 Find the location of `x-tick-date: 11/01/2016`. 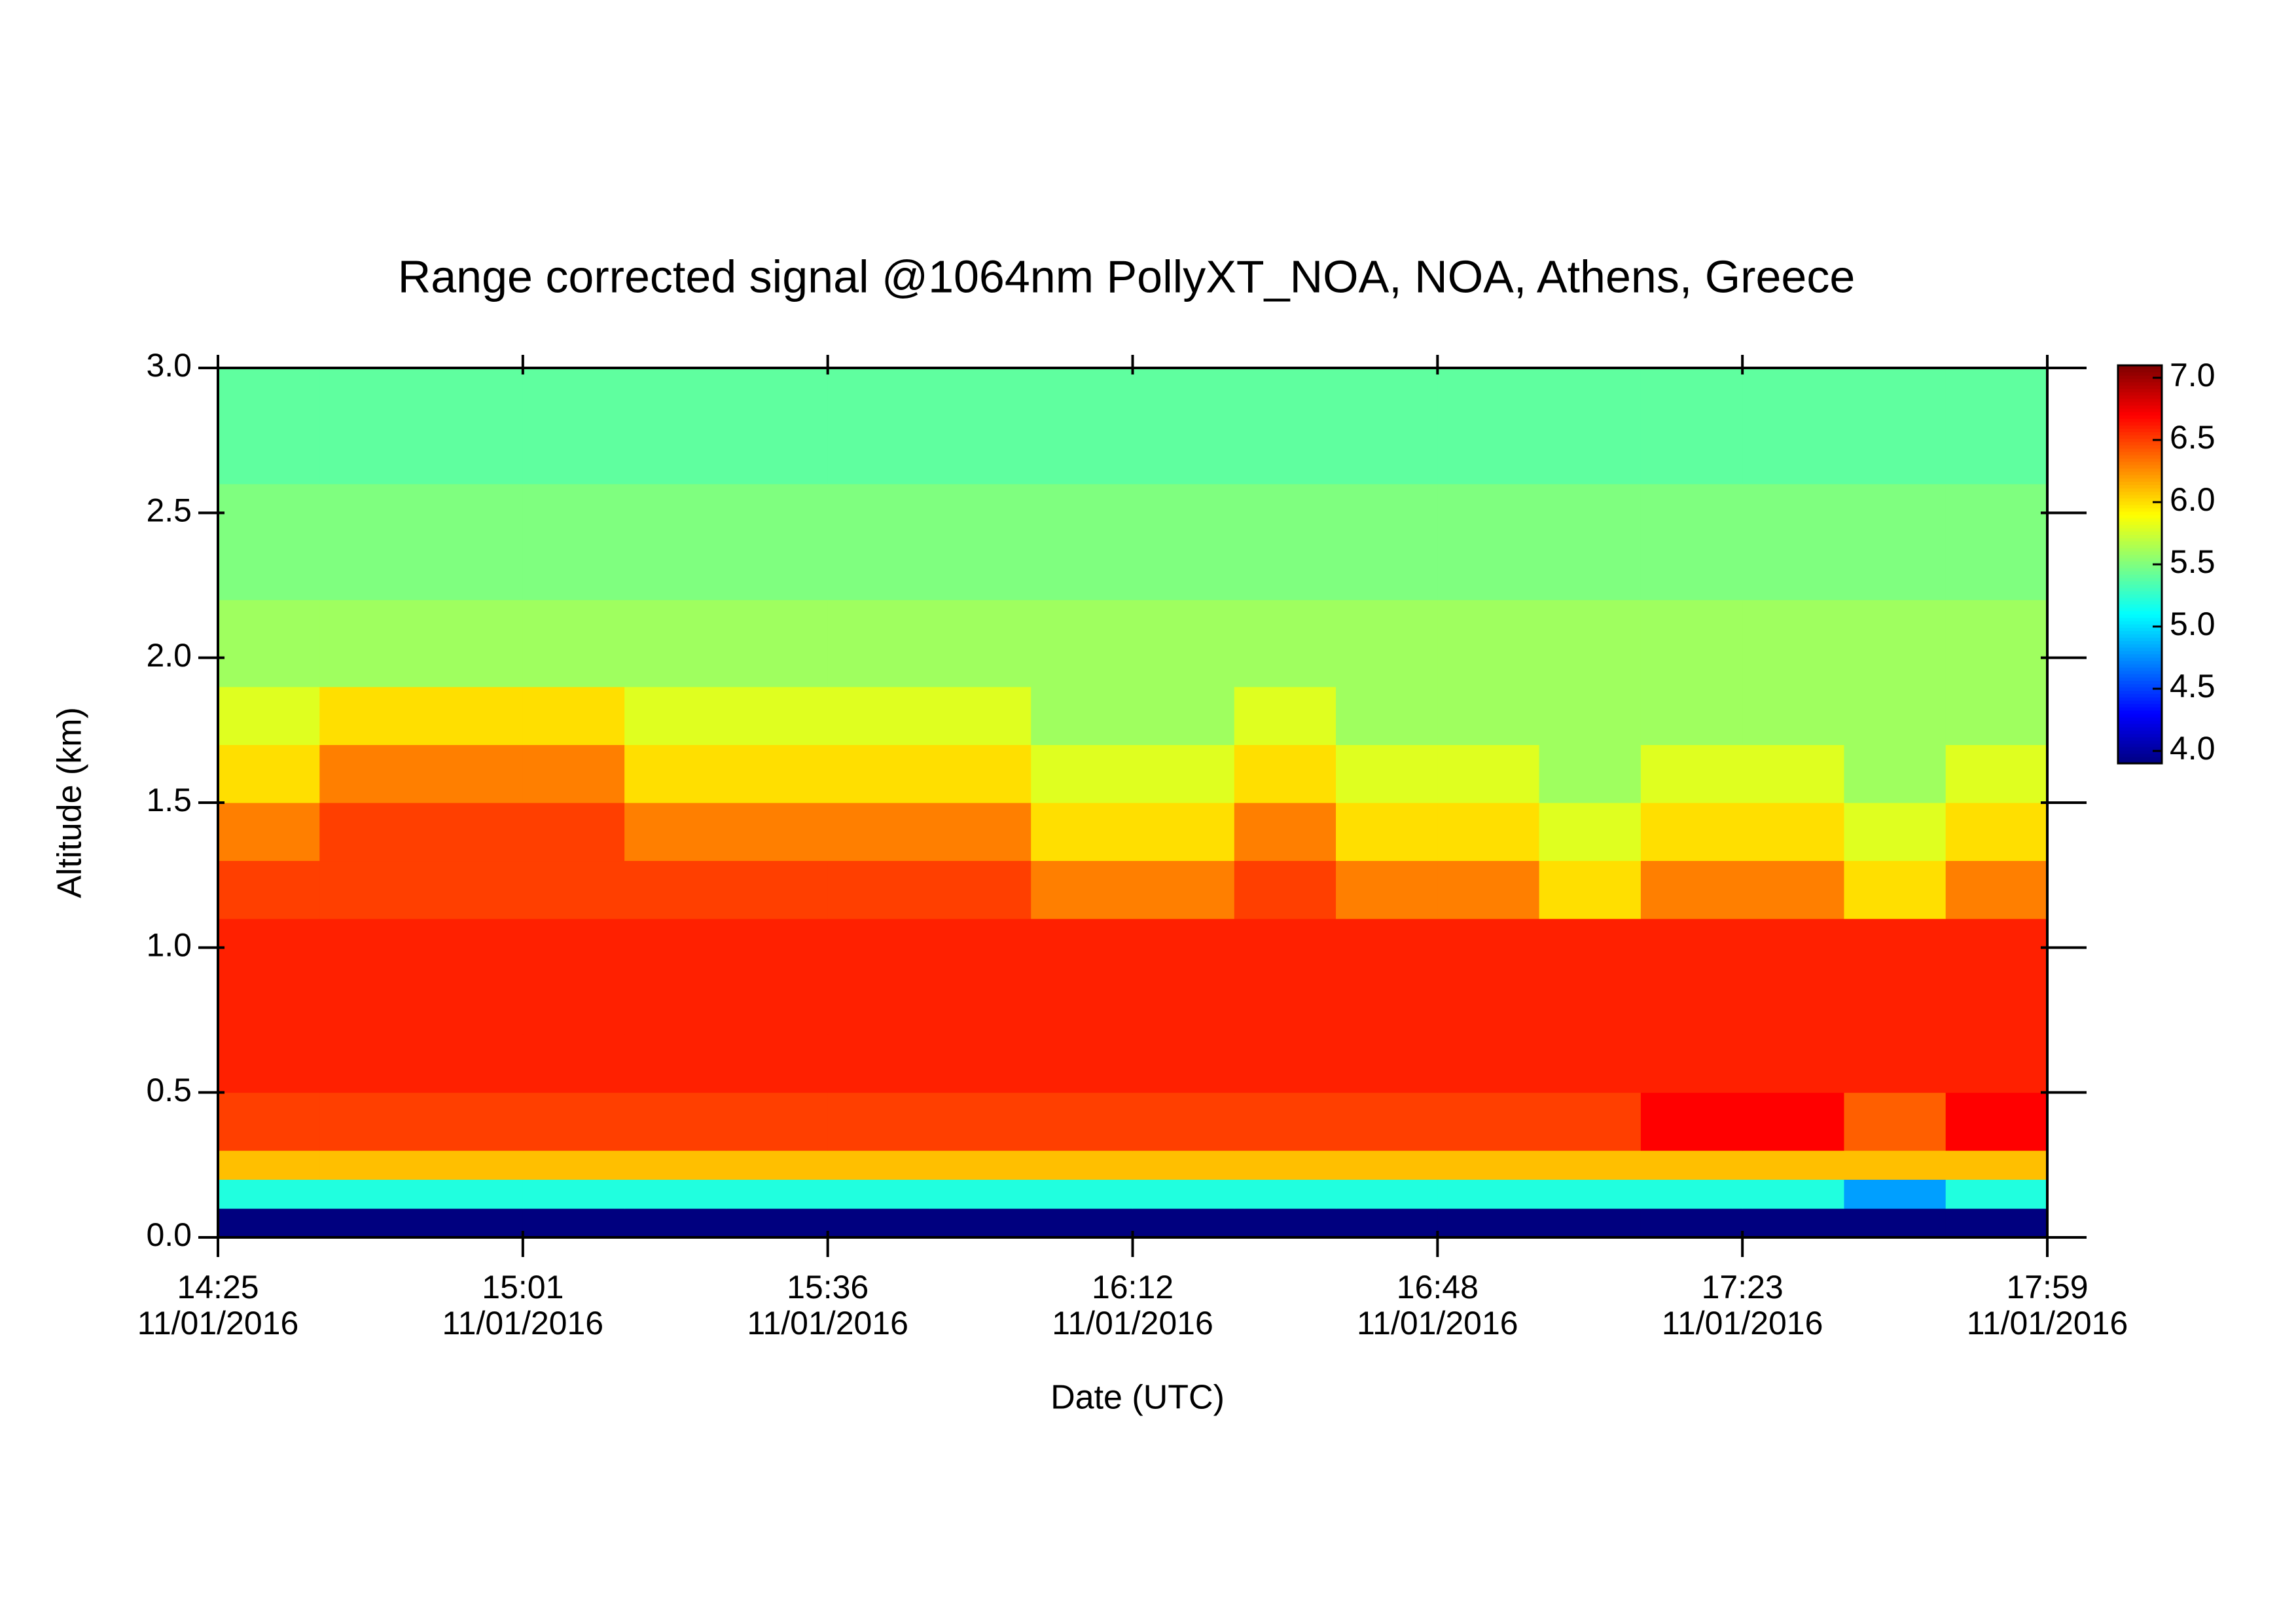

x-tick-date: 11/01/2016 is located at coordinates (1742, 1323).